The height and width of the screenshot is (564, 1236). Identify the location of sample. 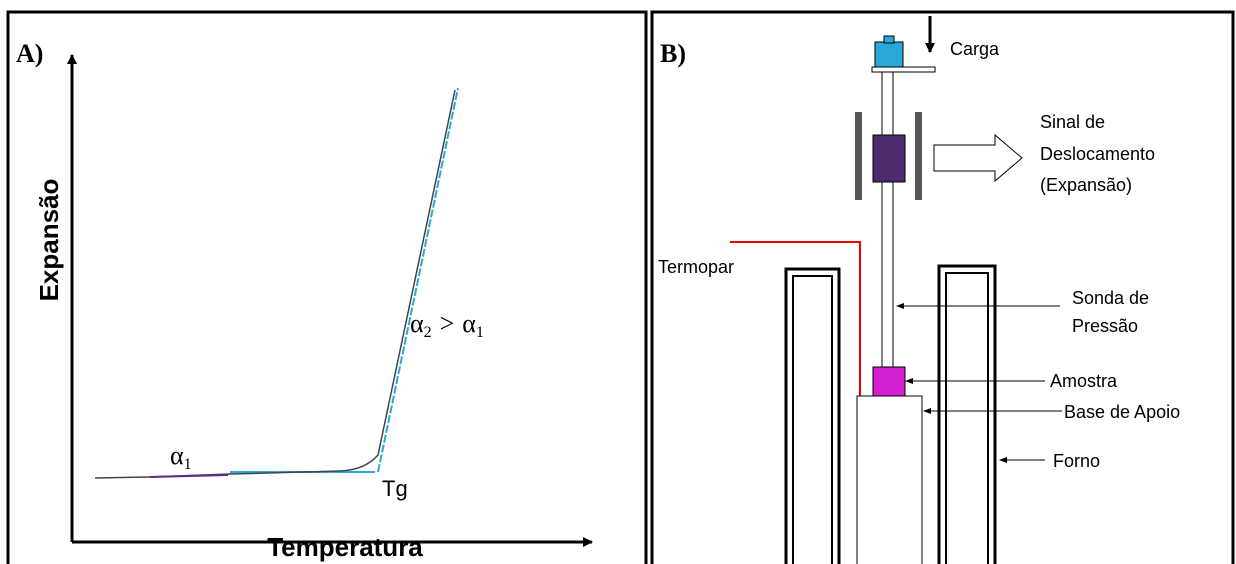
(889, 381).